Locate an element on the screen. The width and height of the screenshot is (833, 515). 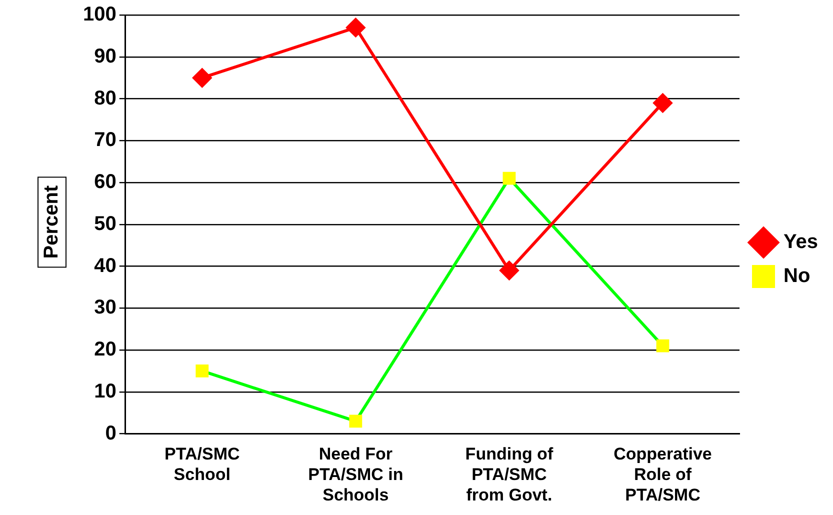
y-tick-label: 40 is located at coordinates (105, 265).